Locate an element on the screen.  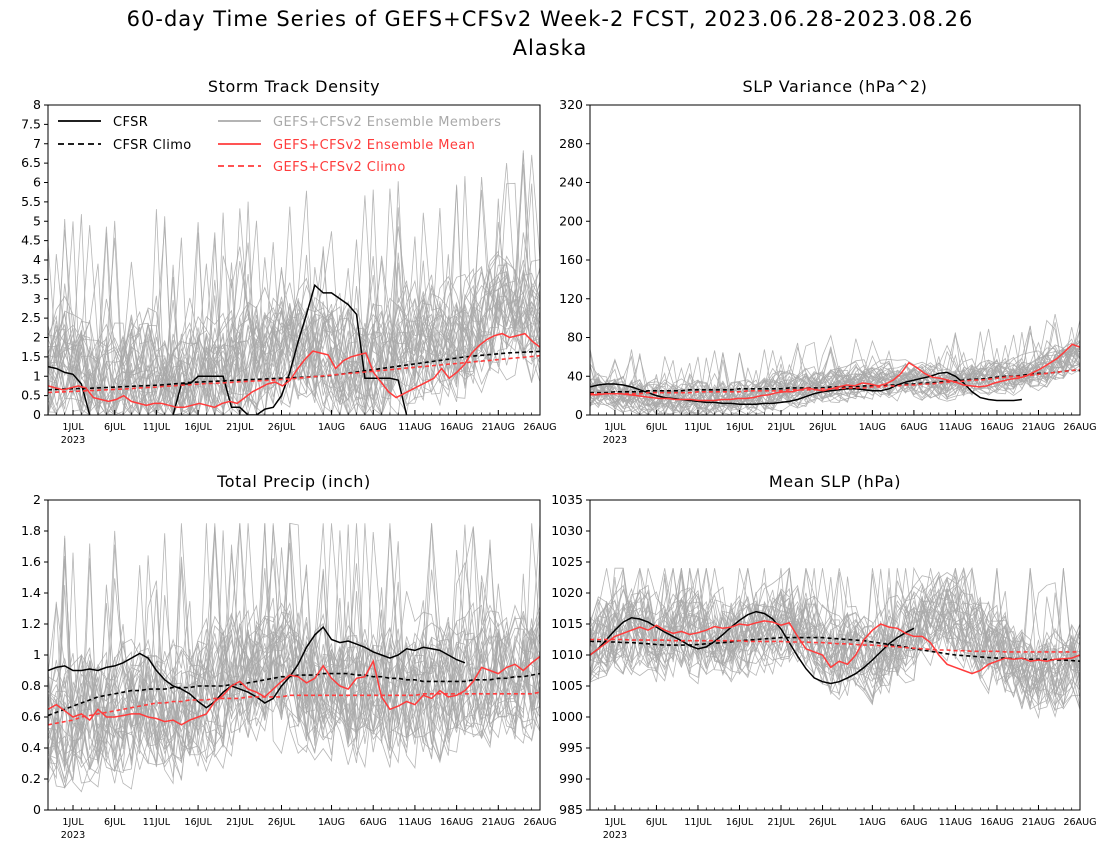
x-tick-label: 6AUG is located at coordinates (373, 822).